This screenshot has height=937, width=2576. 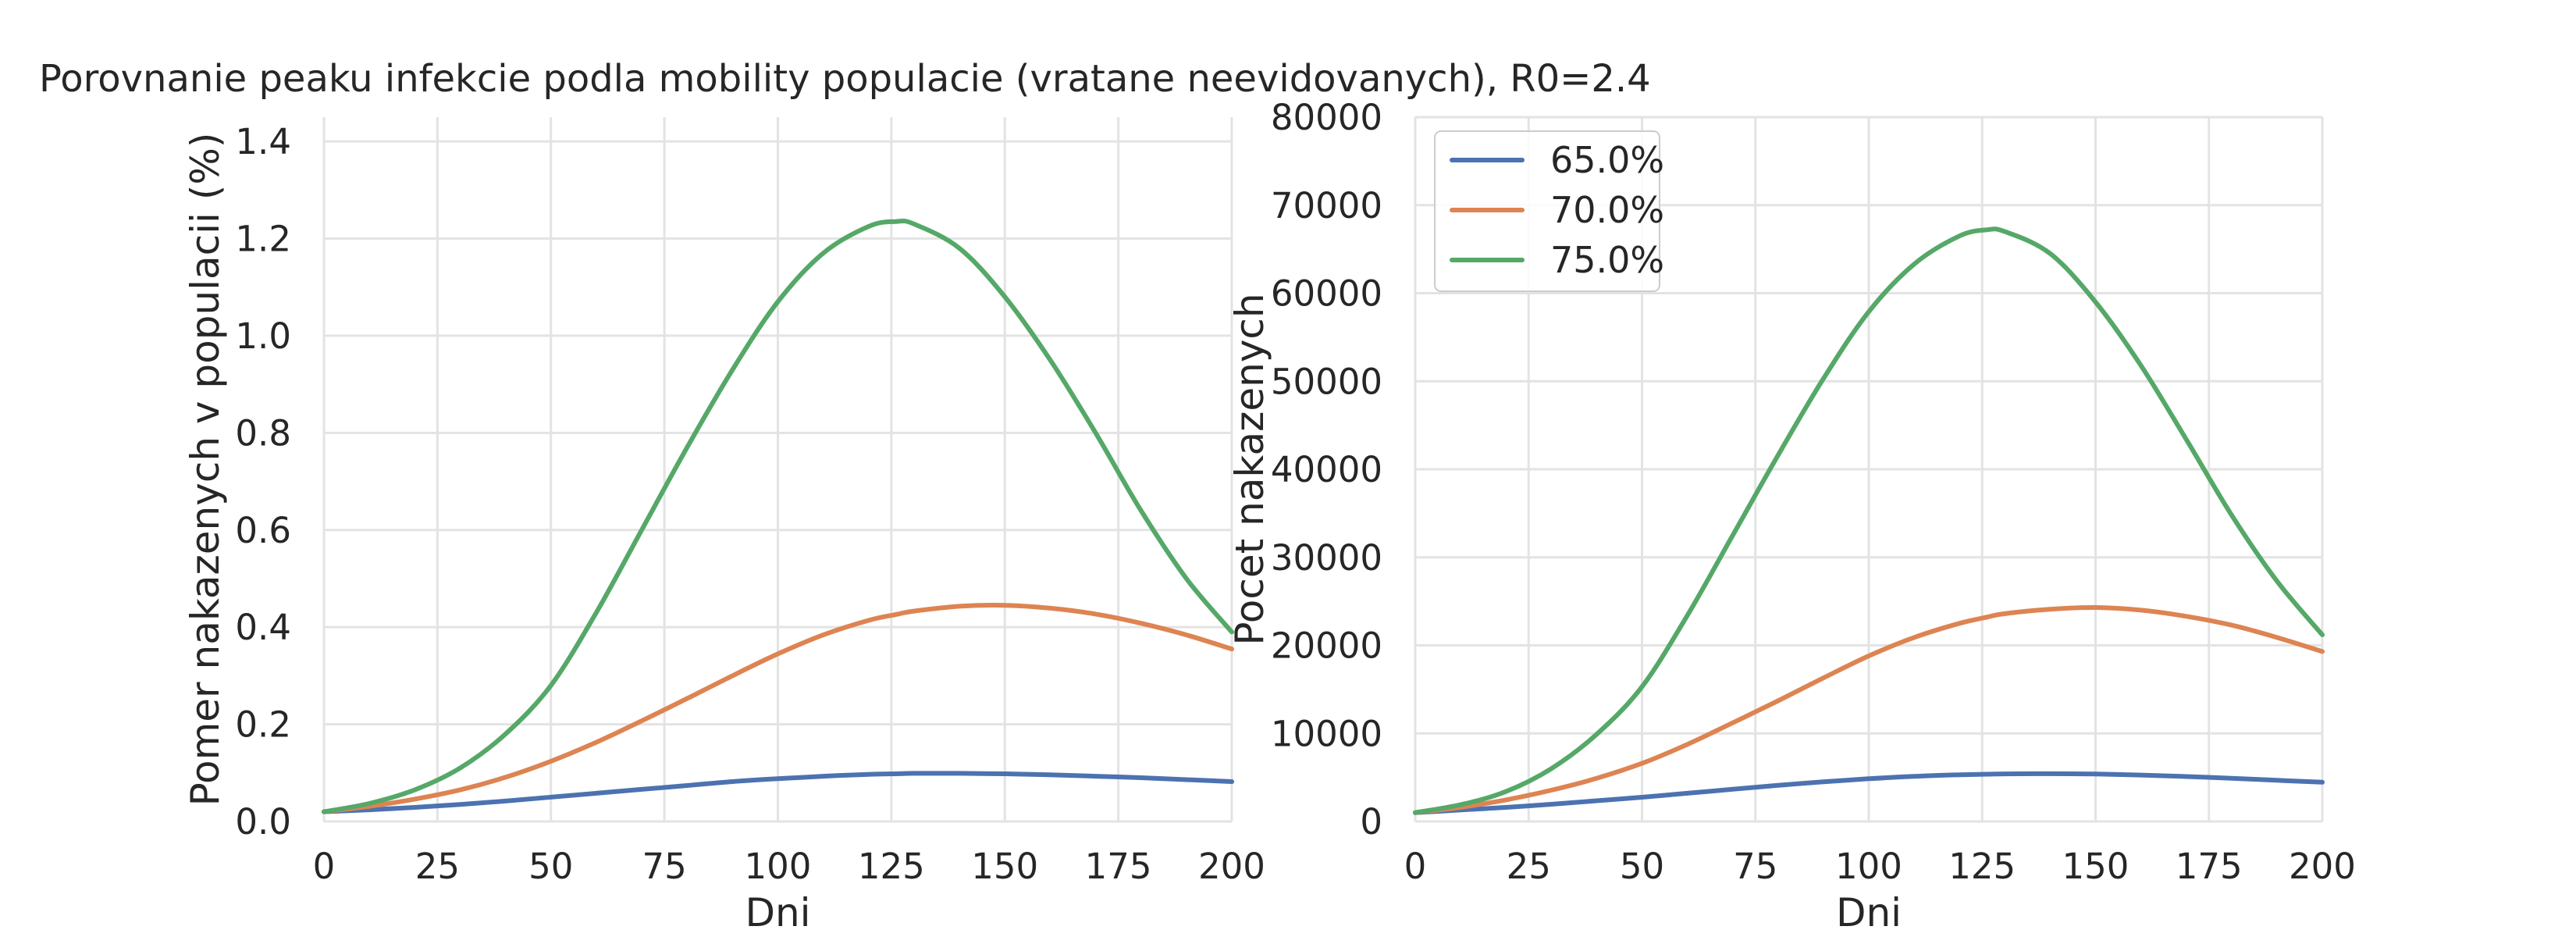 I want to click on y-axis-label: Pomer nakazenych v populacii (%), so click(x=205, y=470).